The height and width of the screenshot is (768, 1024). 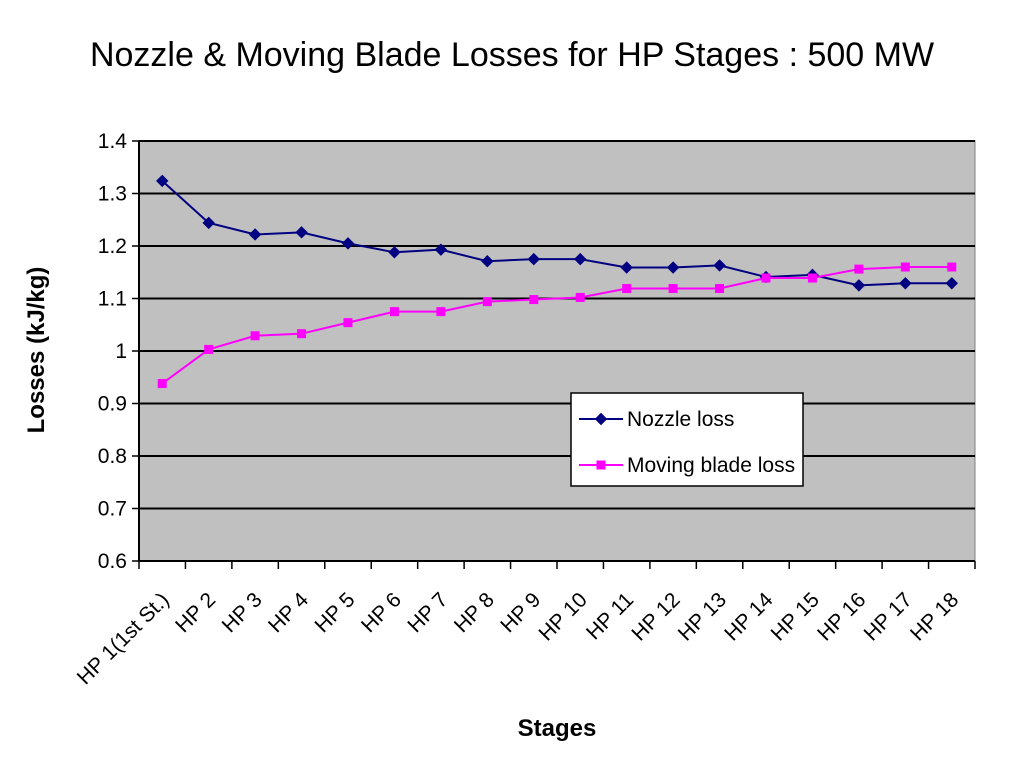 What do you see at coordinates (123, 638) in the screenshot?
I see `x-tick-label: HP 1(1st St.)` at bounding box center [123, 638].